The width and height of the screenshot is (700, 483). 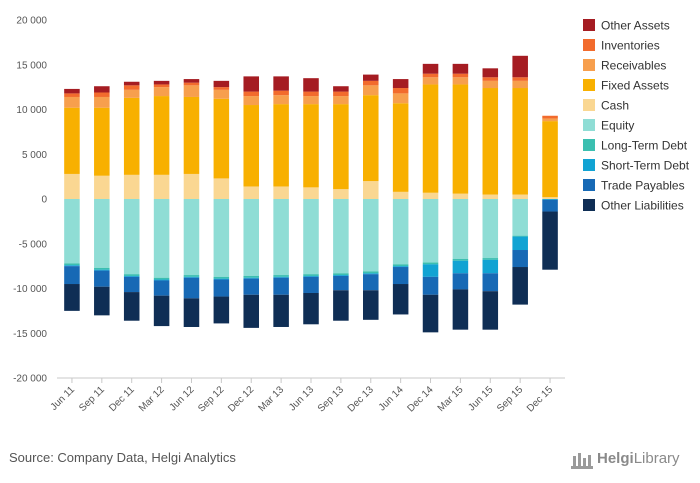 I want to click on legend-item: Inventories, so click(x=621, y=46).